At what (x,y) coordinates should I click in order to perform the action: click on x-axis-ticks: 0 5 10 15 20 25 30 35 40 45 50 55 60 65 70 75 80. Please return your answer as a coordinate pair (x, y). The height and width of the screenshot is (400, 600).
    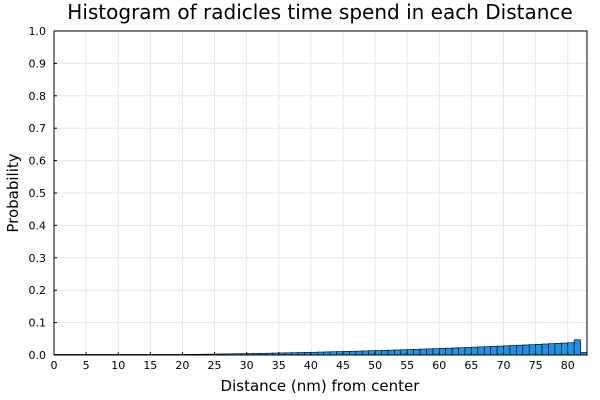
    Looking at the image, I should click on (313, 362).